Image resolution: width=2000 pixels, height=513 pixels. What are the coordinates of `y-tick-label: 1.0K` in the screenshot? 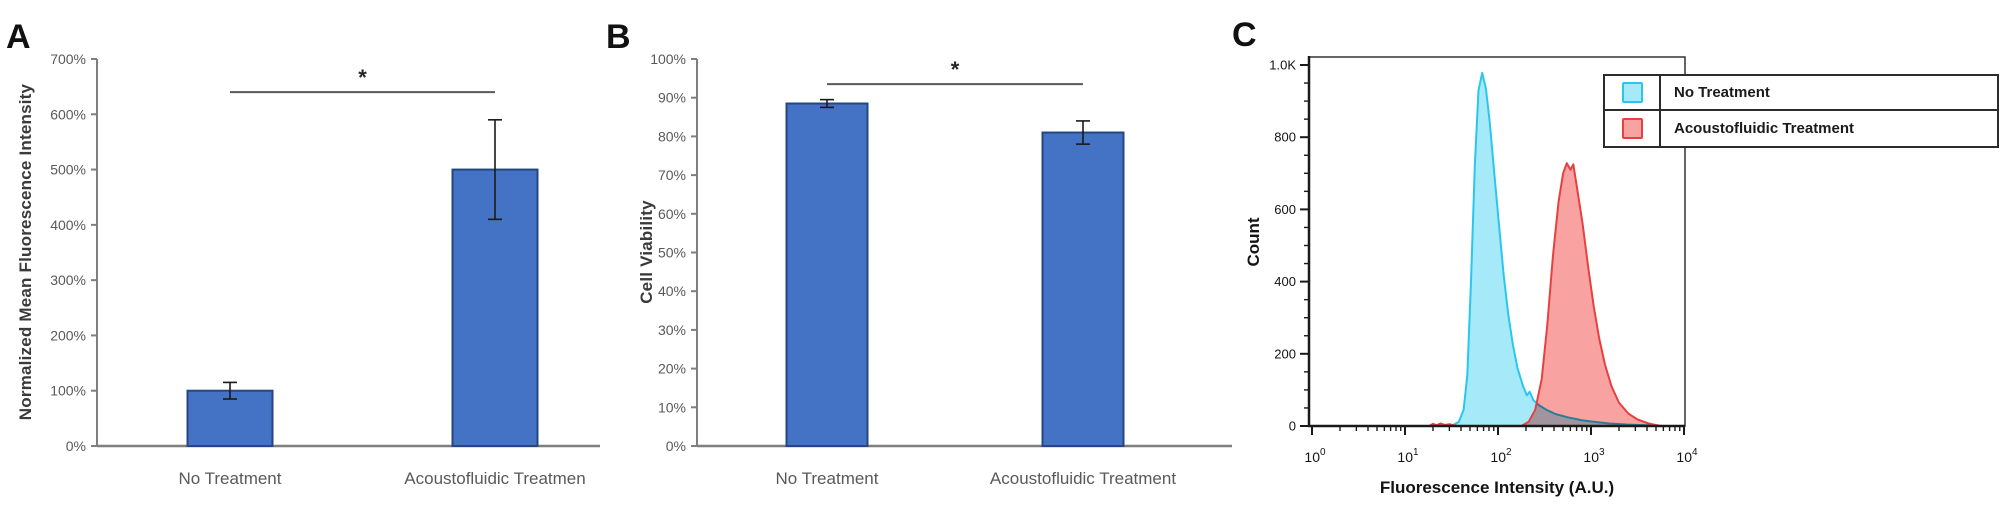 It's located at (1282, 65).